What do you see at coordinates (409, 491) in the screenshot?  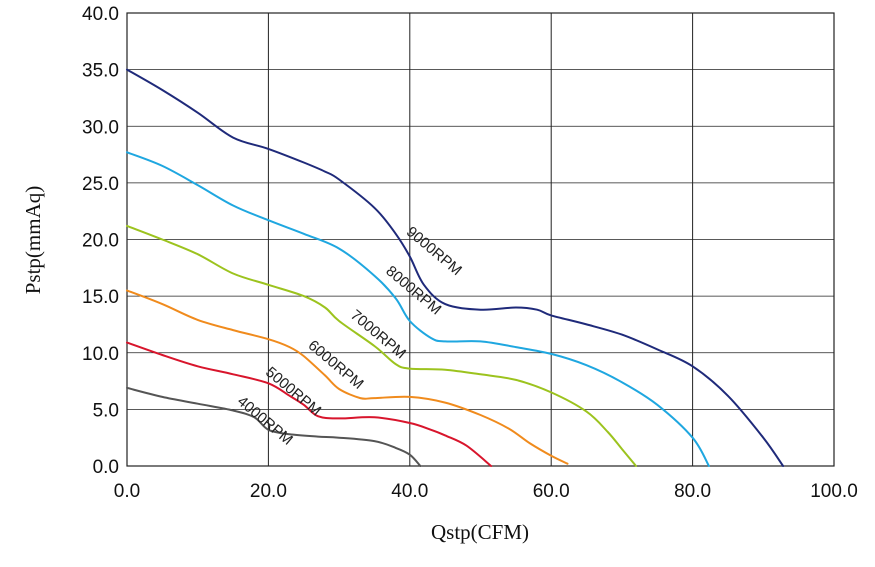 I see `x-tick-label: 40.0` at bounding box center [409, 491].